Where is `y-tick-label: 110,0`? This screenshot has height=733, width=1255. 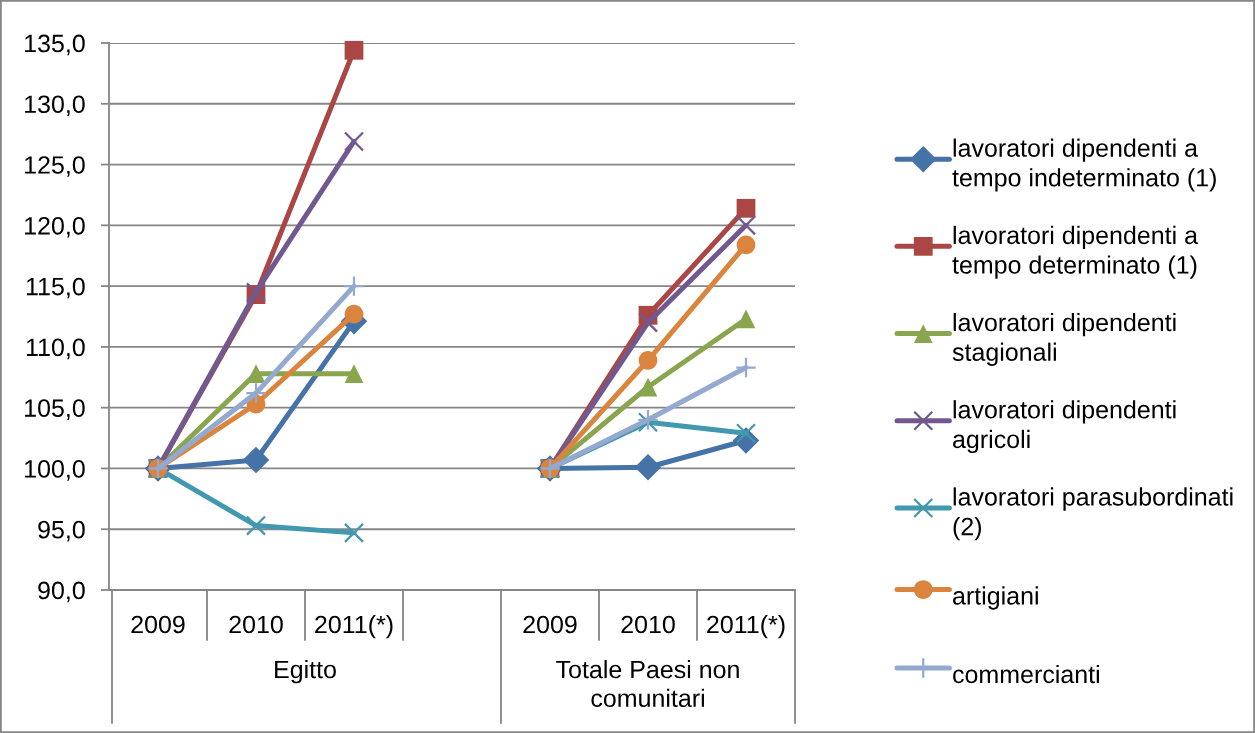
y-tick-label: 110,0 is located at coordinates (55, 349).